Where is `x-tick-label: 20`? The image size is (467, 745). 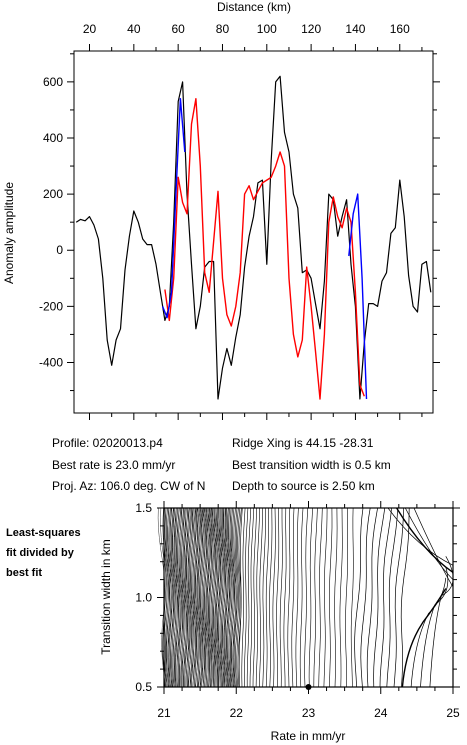 x-tick-label: 20 is located at coordinates (90, 29).